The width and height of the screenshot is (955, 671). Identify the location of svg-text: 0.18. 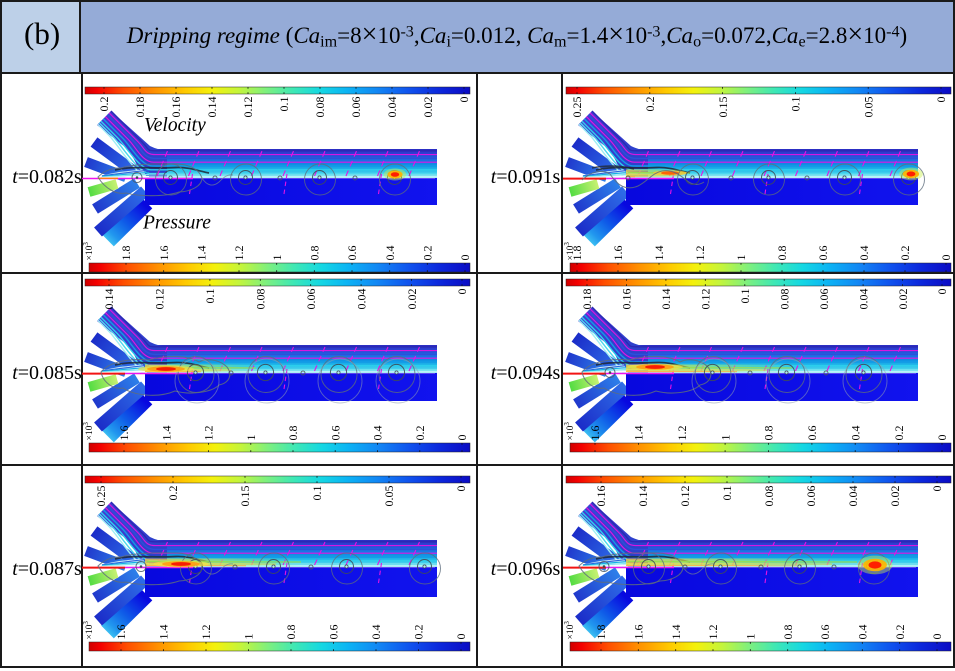
(587, 299).